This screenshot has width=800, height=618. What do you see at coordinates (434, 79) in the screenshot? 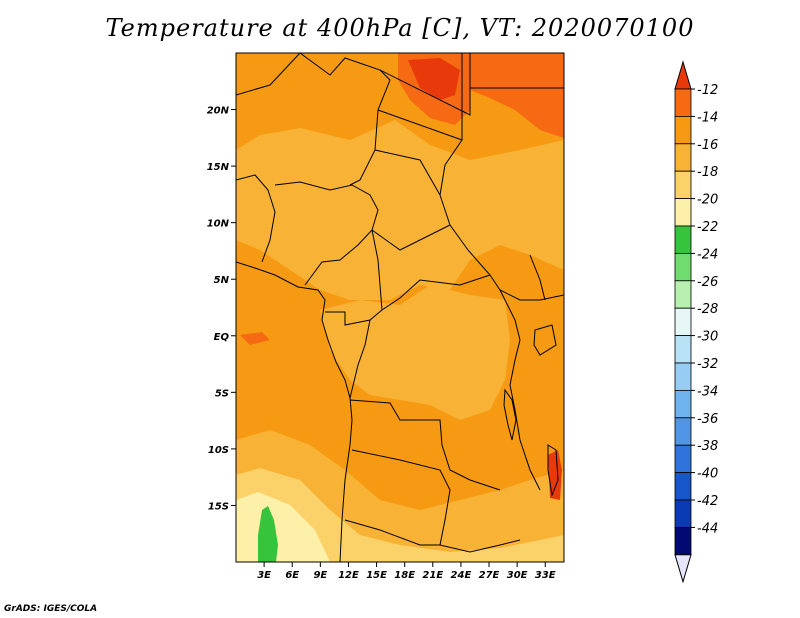
I see `shade-band-12-core` at bounding box center [434, 79].